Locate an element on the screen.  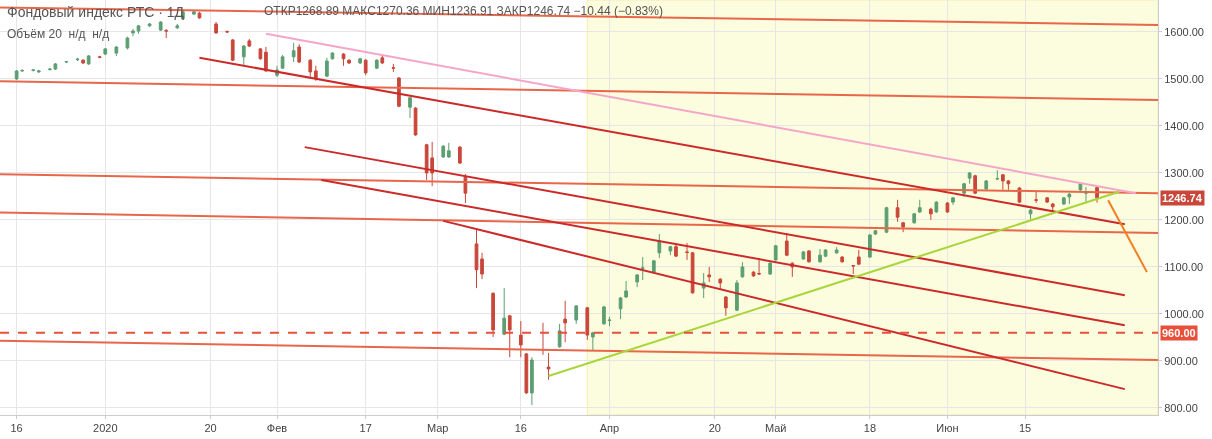
y-tick-label: 1500.00 is located at coordinates (1184, 78).